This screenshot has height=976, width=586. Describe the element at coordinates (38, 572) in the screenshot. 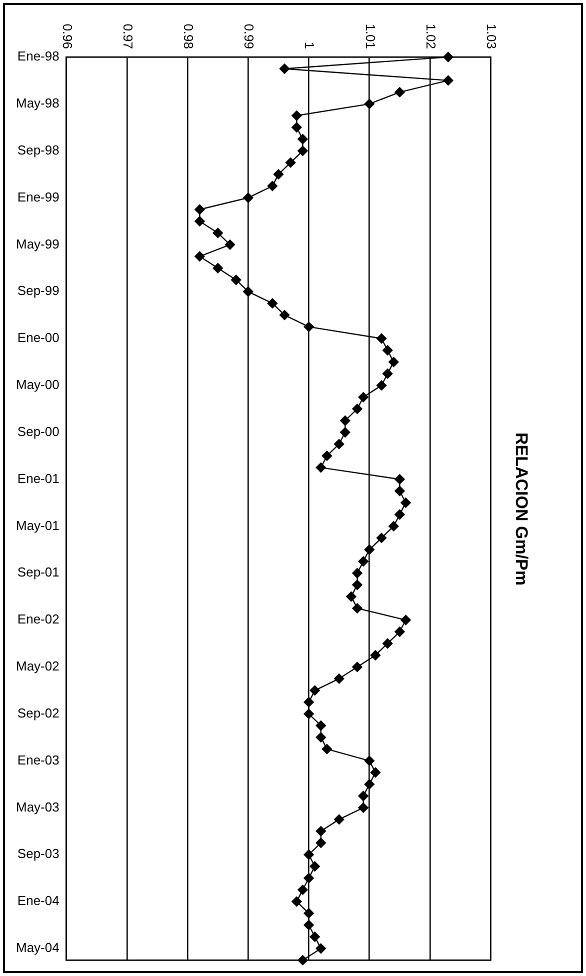

I see `y-tick-label: Sep-01` at that location.